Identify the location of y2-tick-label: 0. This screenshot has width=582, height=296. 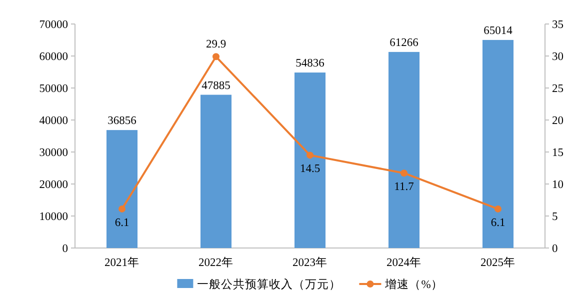
(555, 249).